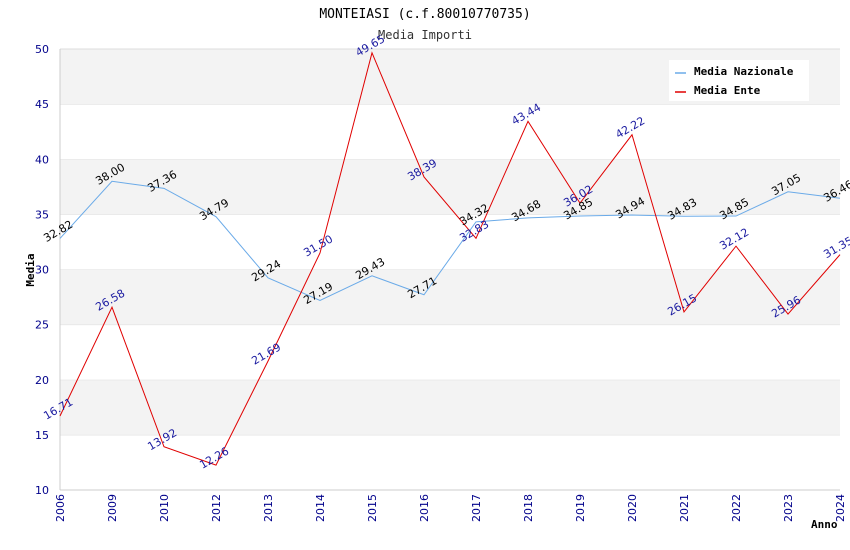 This screenshot has height=550, width=850. What do you see at coordinates (727, 90) in the screenshot?
I see `legend-item-media-ente: Media Ente` at bounding box center [727, 90].